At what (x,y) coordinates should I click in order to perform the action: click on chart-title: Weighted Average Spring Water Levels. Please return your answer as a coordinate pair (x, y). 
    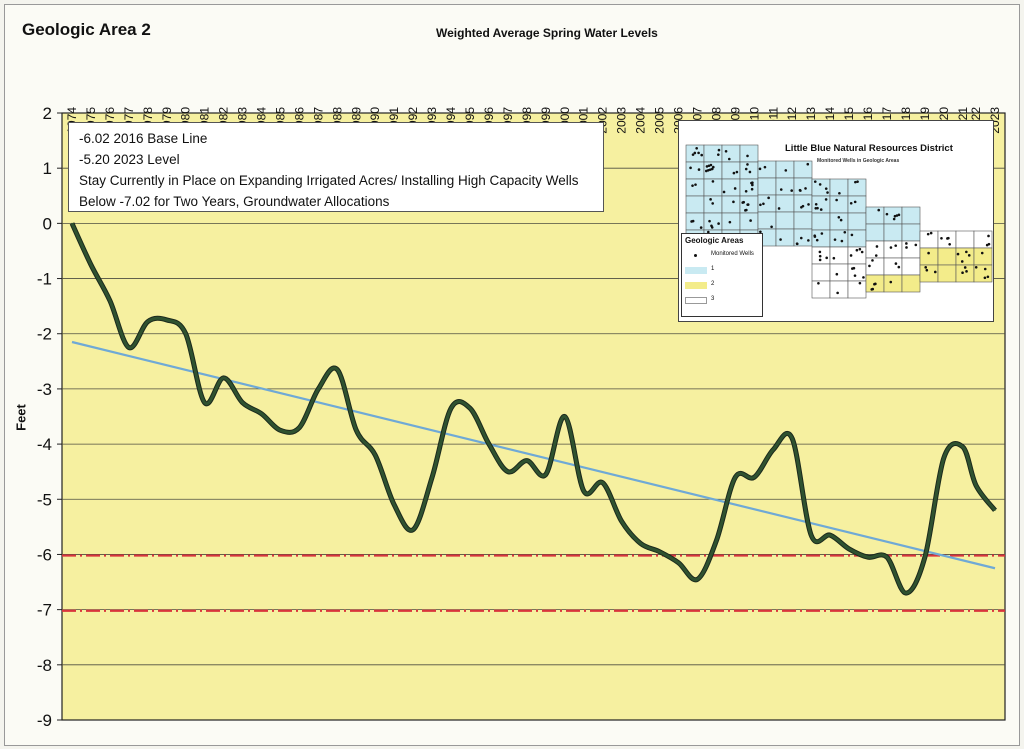
    Looking at the image, I should click on (547, 33).